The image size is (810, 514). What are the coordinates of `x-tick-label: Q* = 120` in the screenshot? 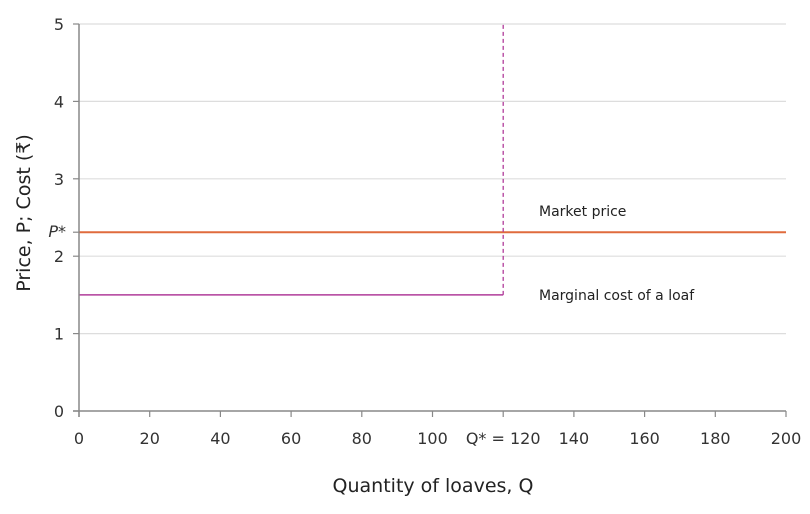 It's located at (503, 438).